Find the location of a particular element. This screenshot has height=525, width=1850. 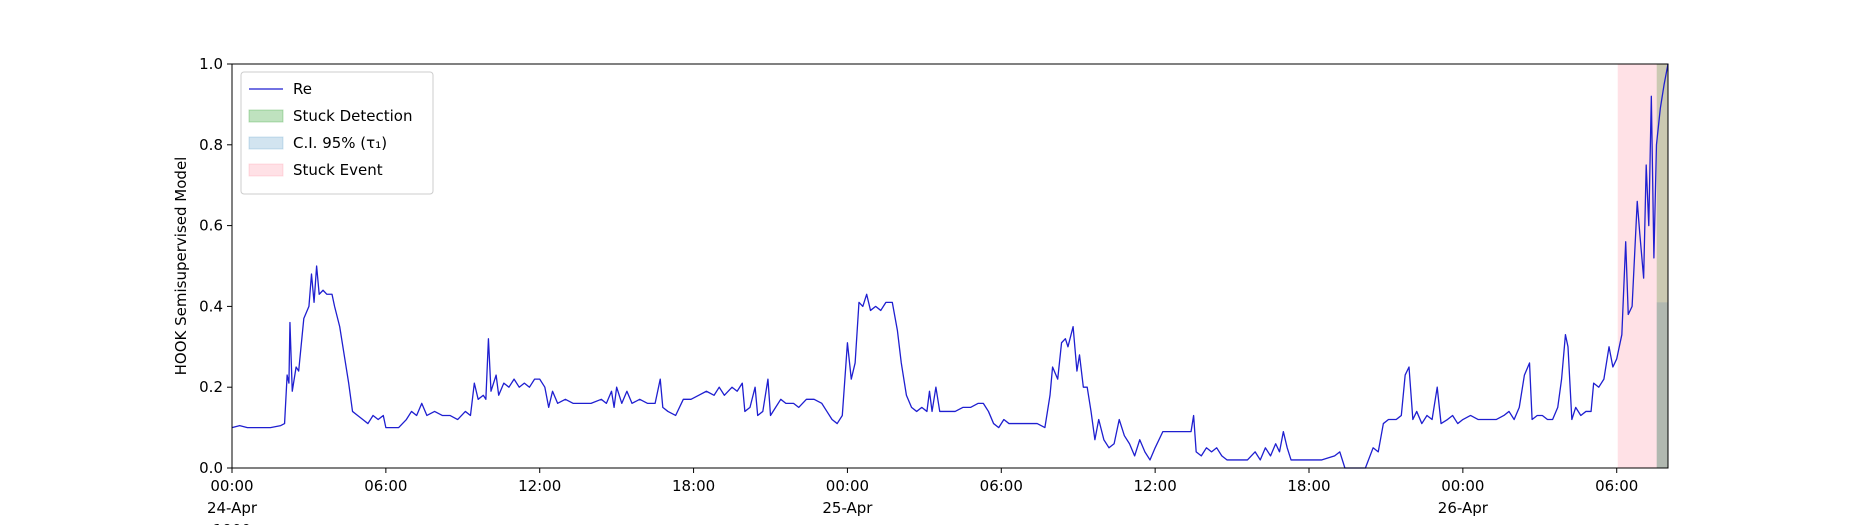

legend-box is located at coordinates (337, 133).